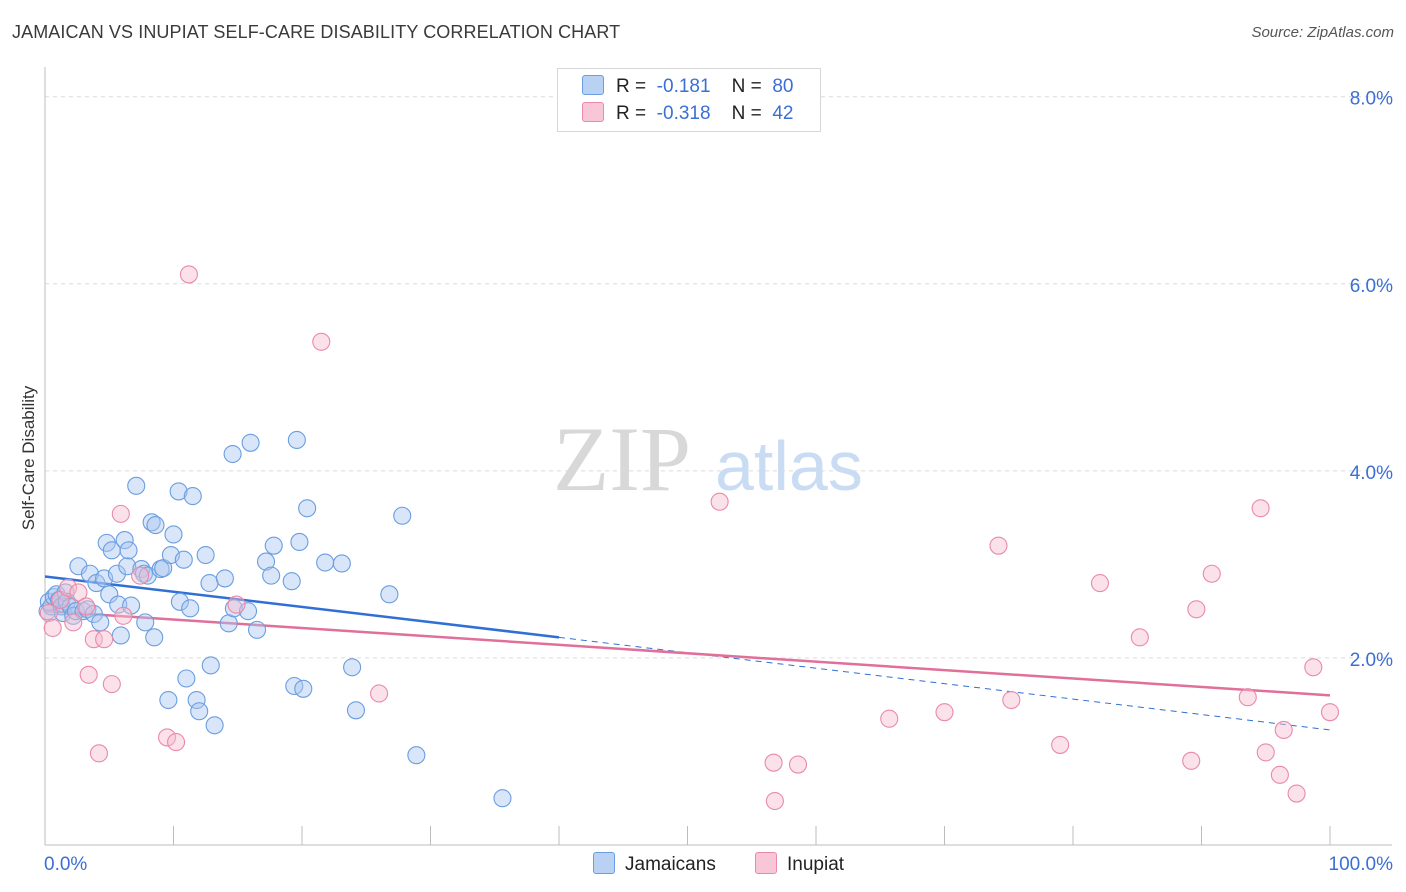 Image resolution: width=1406 pixels, height=892 pixels. What do you see at coordinates (604, 863) in the screenshot?
I see `jamaicans-legend-swatch` at bounding box center [604, 863].